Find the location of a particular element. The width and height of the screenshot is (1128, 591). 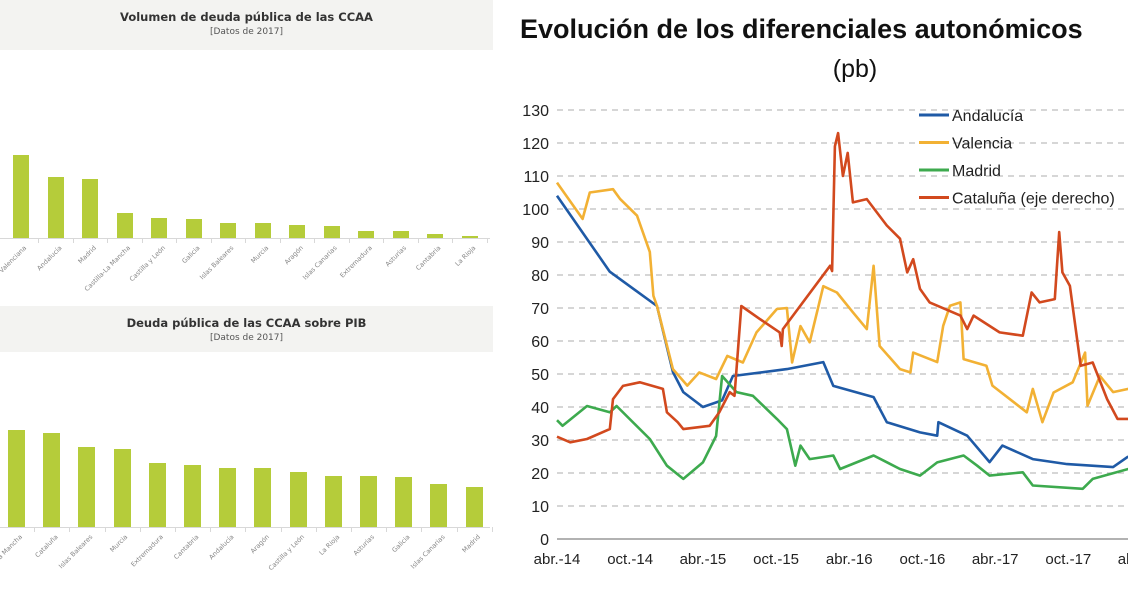

volume-chart-title: Volumen de deuda pública de las CCAA is located at coordinates (246, 17).